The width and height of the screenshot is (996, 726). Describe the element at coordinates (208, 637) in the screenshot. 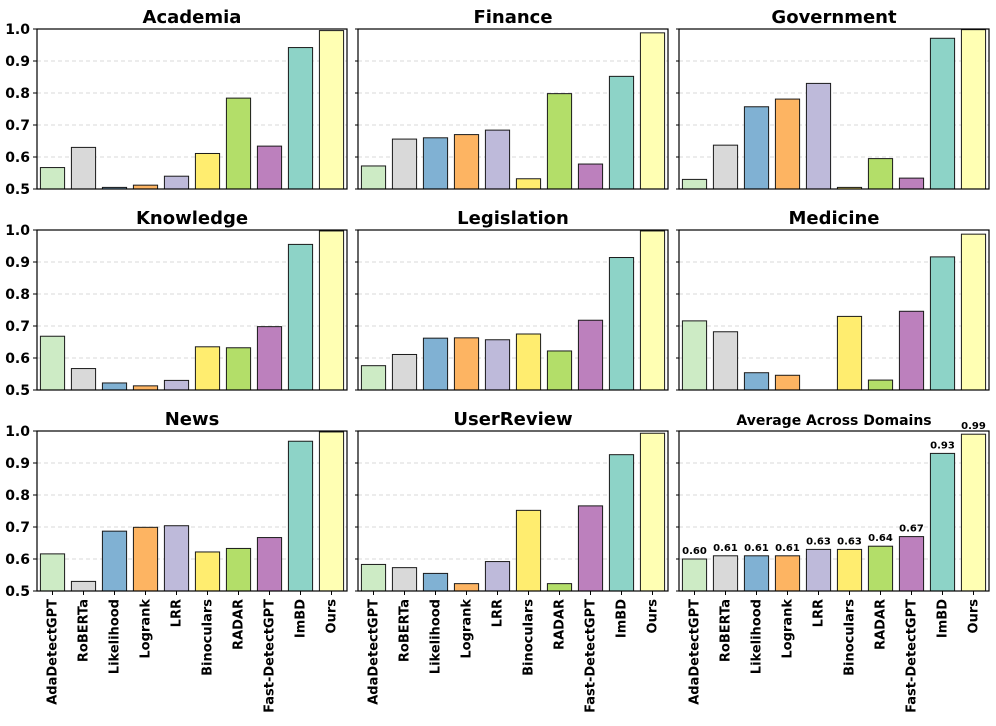

I see `x-tick-label: Binoculars` at that location.